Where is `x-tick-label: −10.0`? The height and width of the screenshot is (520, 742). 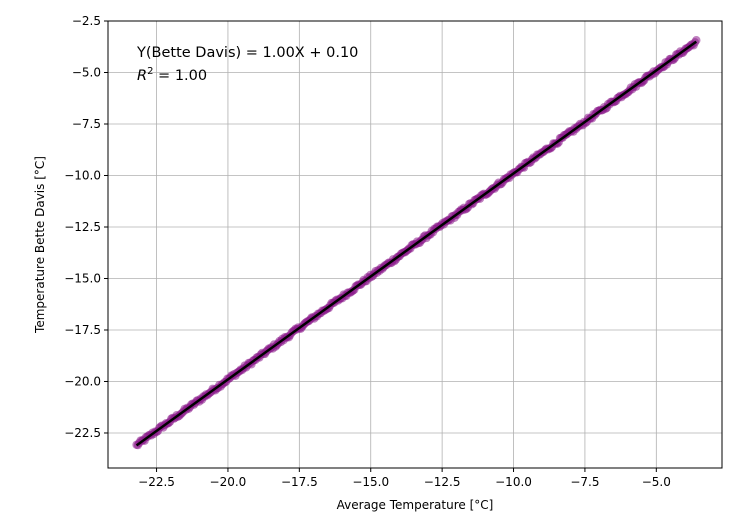
x-tick-label: −10.0 is located at coordinates (513, 482).